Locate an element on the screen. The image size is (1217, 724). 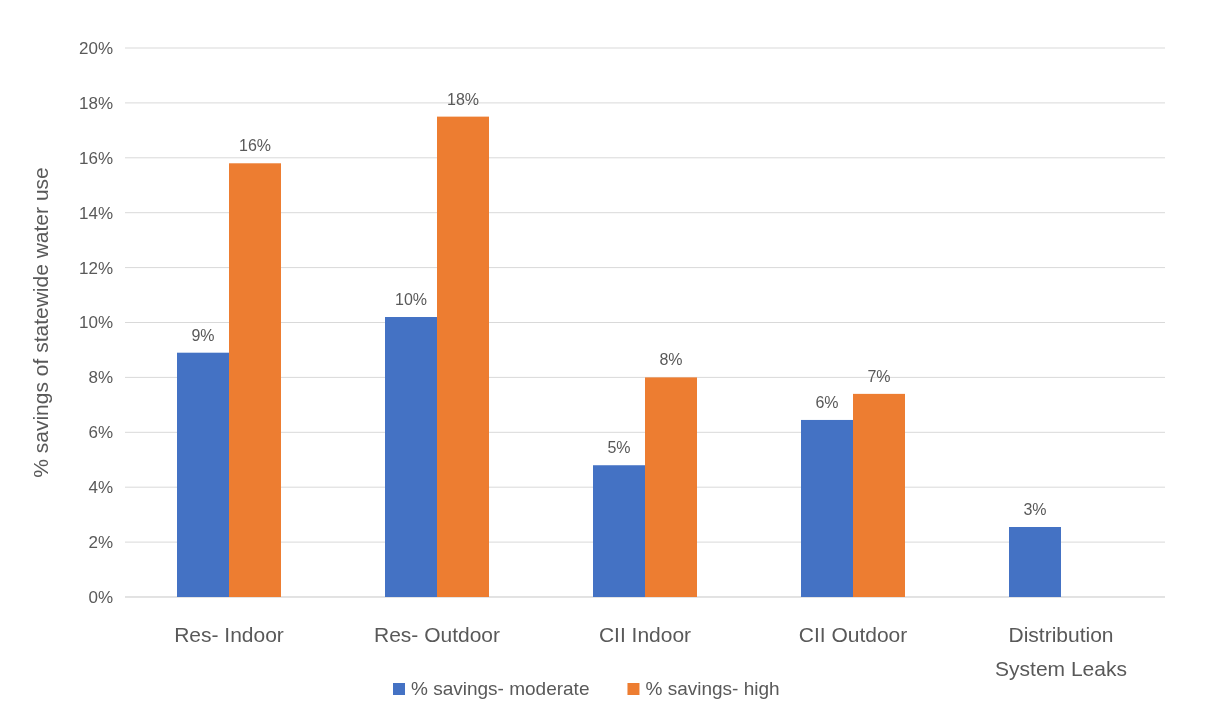
y-tick-label: 8% is located at coordinates (100, 378).